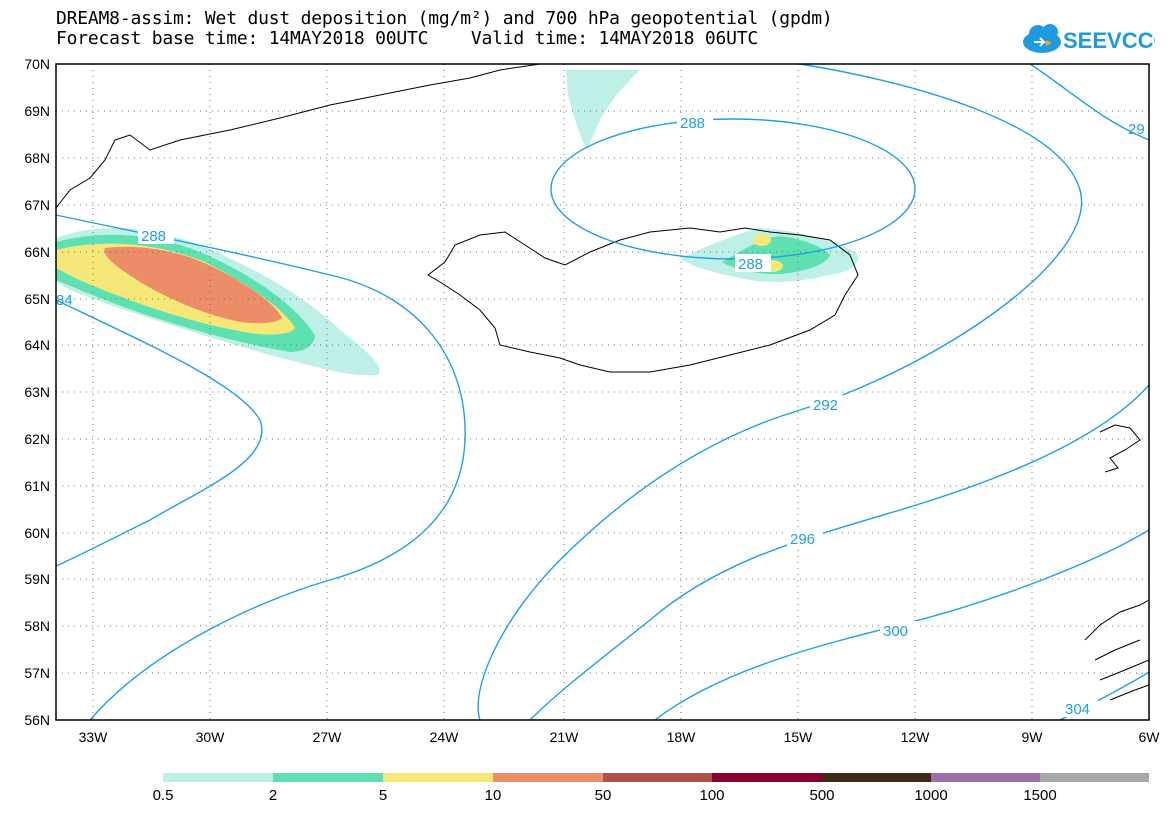 This screenshot has width=1175, height=815. What do you see at coordinates (493, 795) in the screenshot?
I see `colorbar-label: 10` at bounding box center [493, 795].